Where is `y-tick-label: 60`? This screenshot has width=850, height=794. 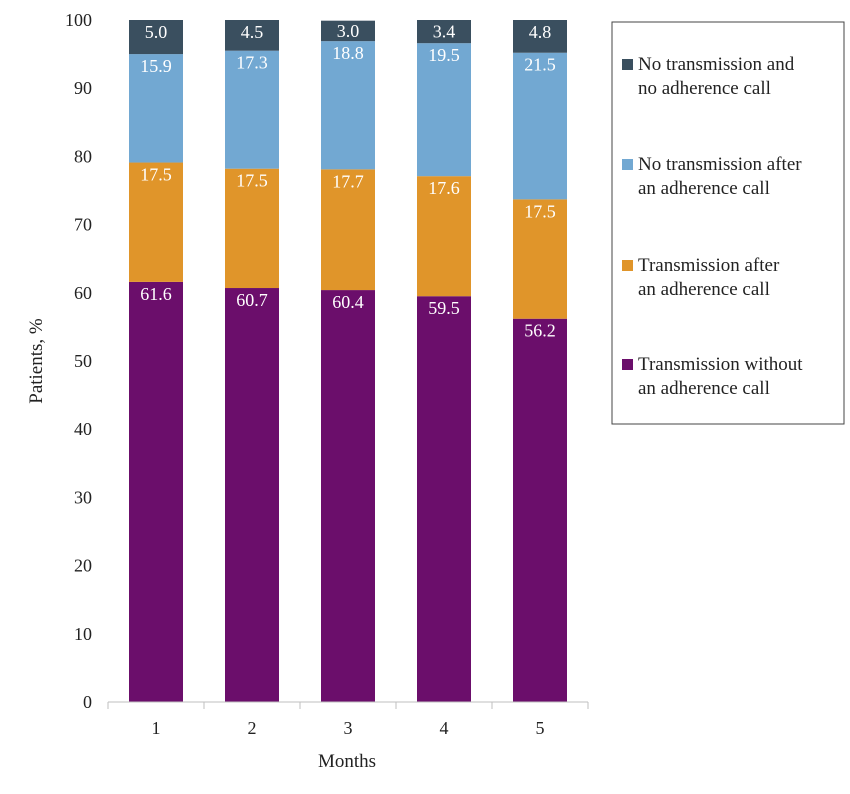 y-tick-label: 60 is located at coordinates (83, 293).